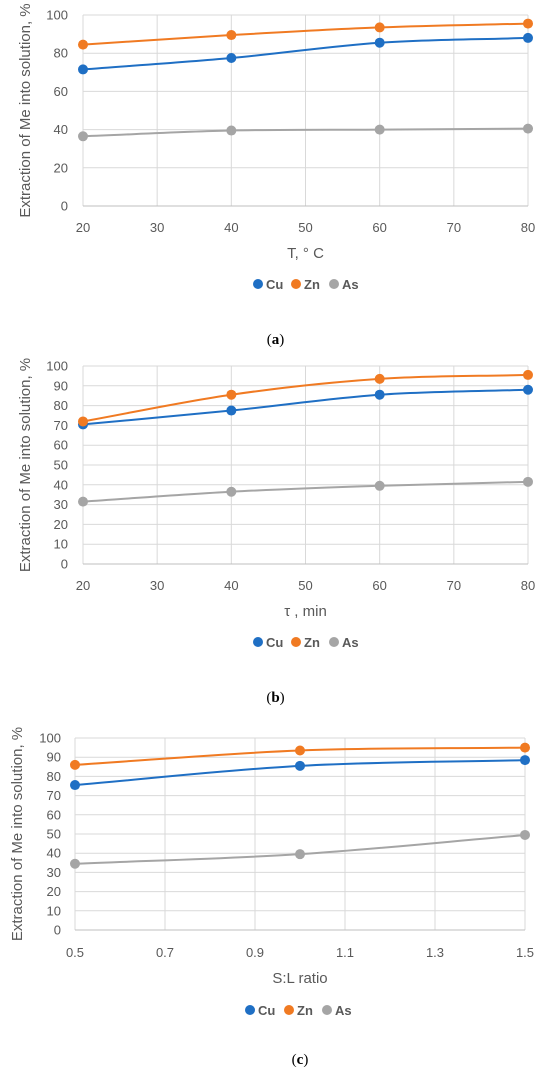 This screenshot has width=550, height=1074. I want to click on panel-caption-letter: b, so click(275, 698).